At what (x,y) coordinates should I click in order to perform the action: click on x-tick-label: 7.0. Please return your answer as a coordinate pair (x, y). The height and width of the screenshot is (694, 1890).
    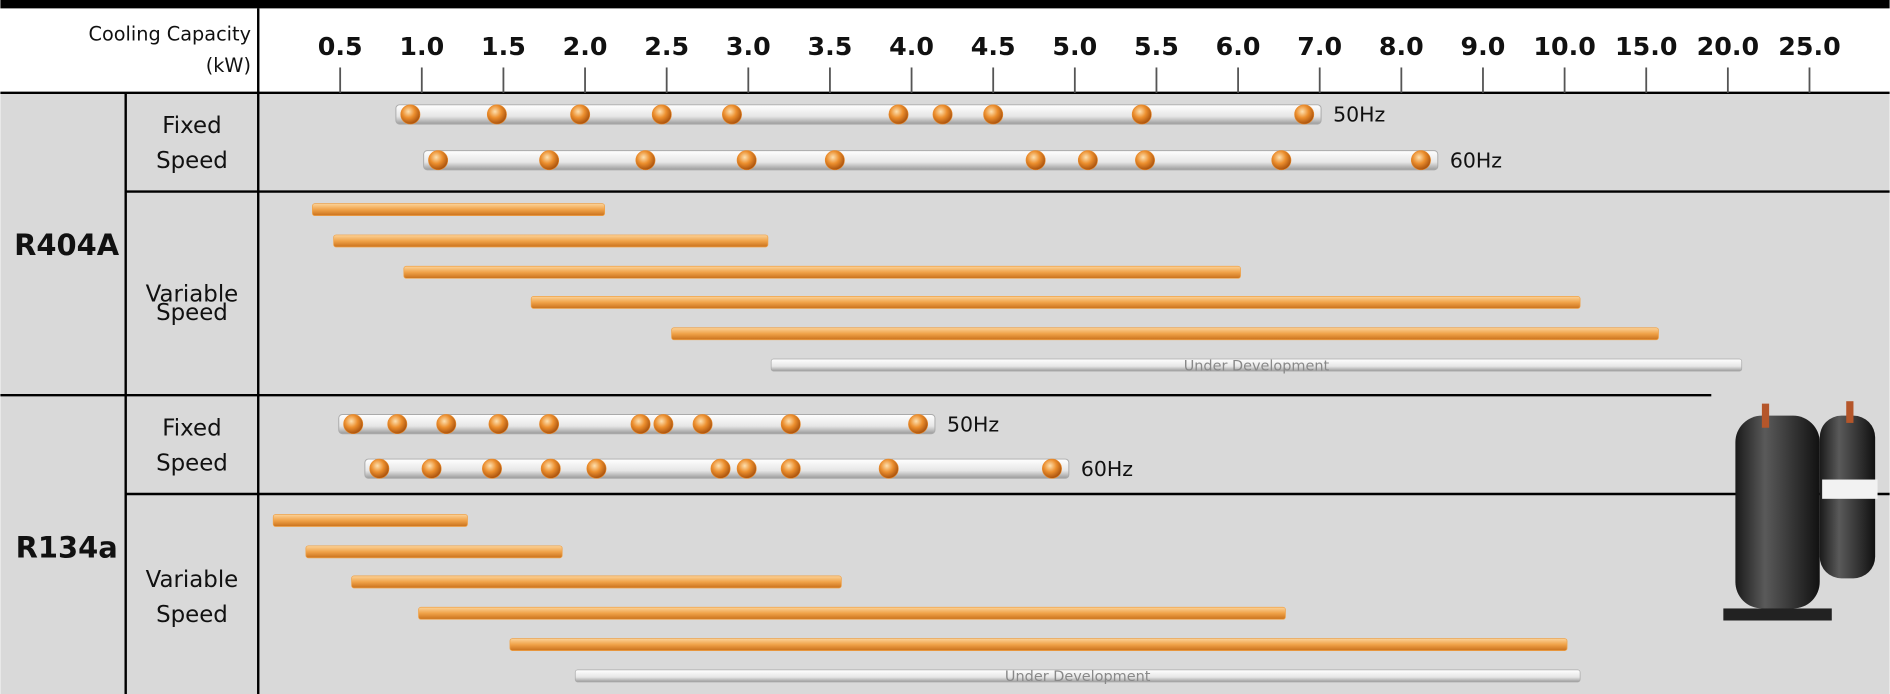
    Looking at the image, I should click on (1319, 46).